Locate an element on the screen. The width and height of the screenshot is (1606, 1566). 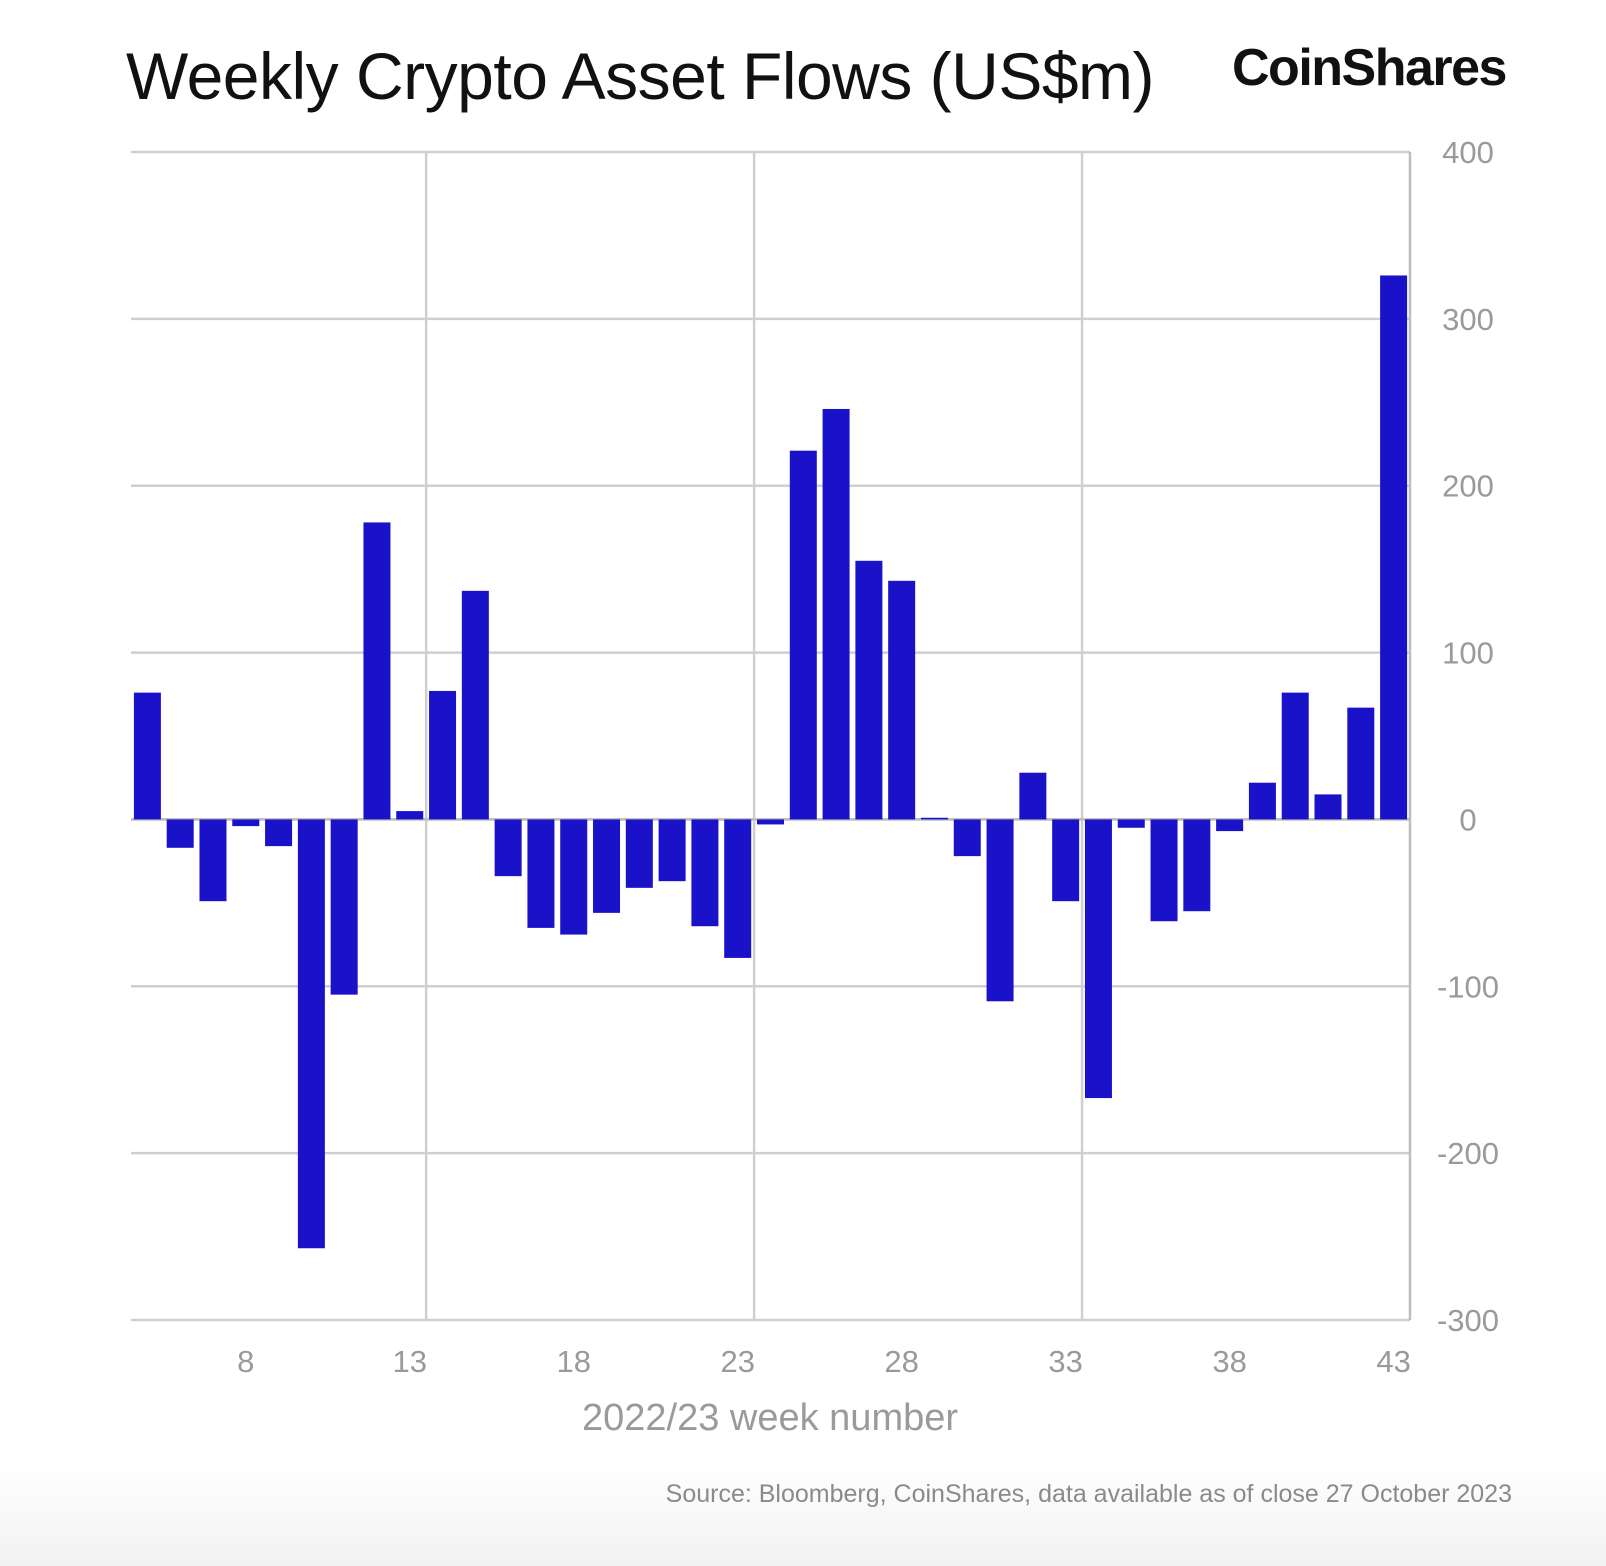
y-tick-label: -100 is located at coordinates (1468, 986).